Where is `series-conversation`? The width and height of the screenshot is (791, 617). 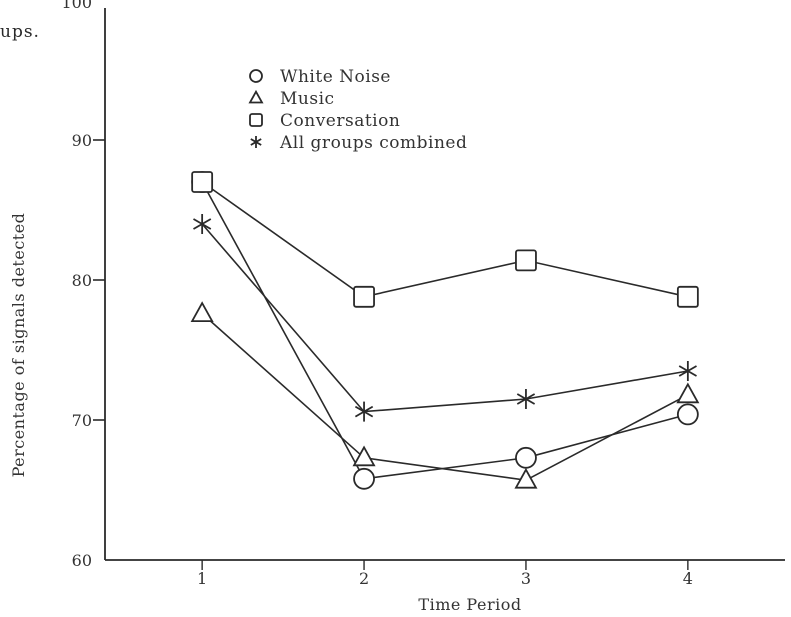
series-conversation is located at coordinates (445, 239).